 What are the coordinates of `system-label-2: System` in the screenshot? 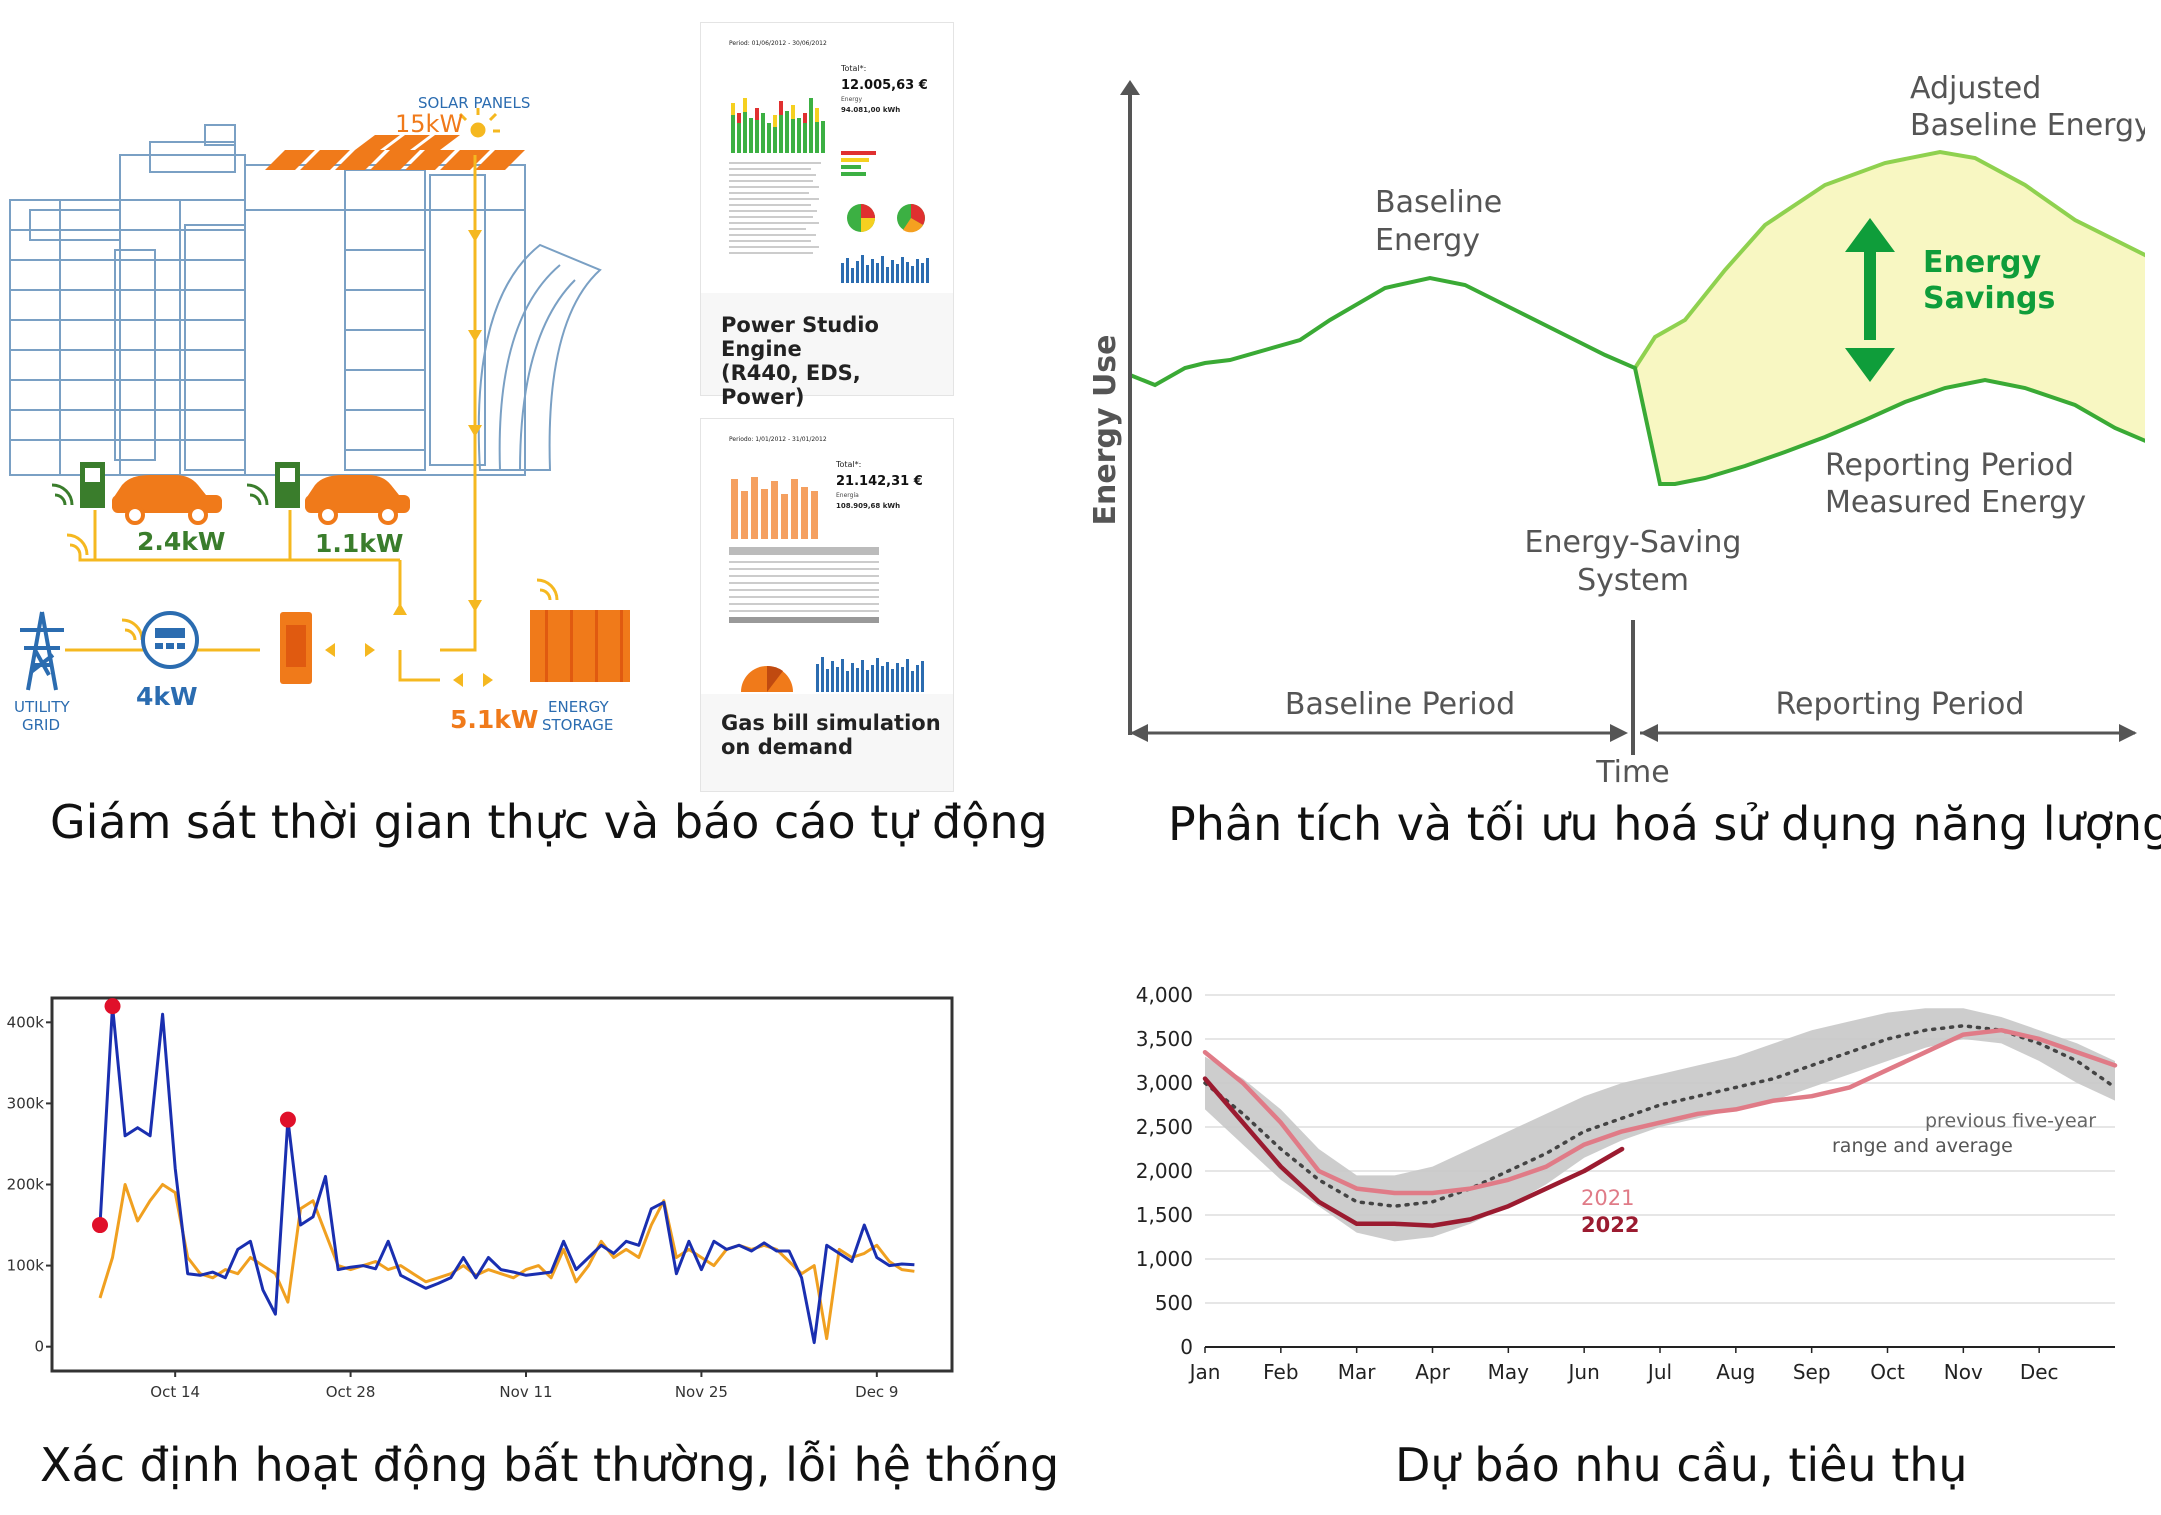 It's located at (1633, 580).